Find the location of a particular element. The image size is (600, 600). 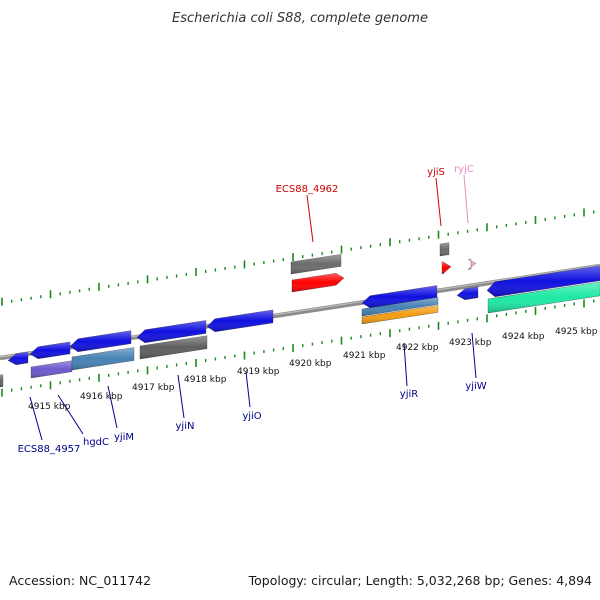

tick-label: 4922 kbp is located at coordinates (417, 348).